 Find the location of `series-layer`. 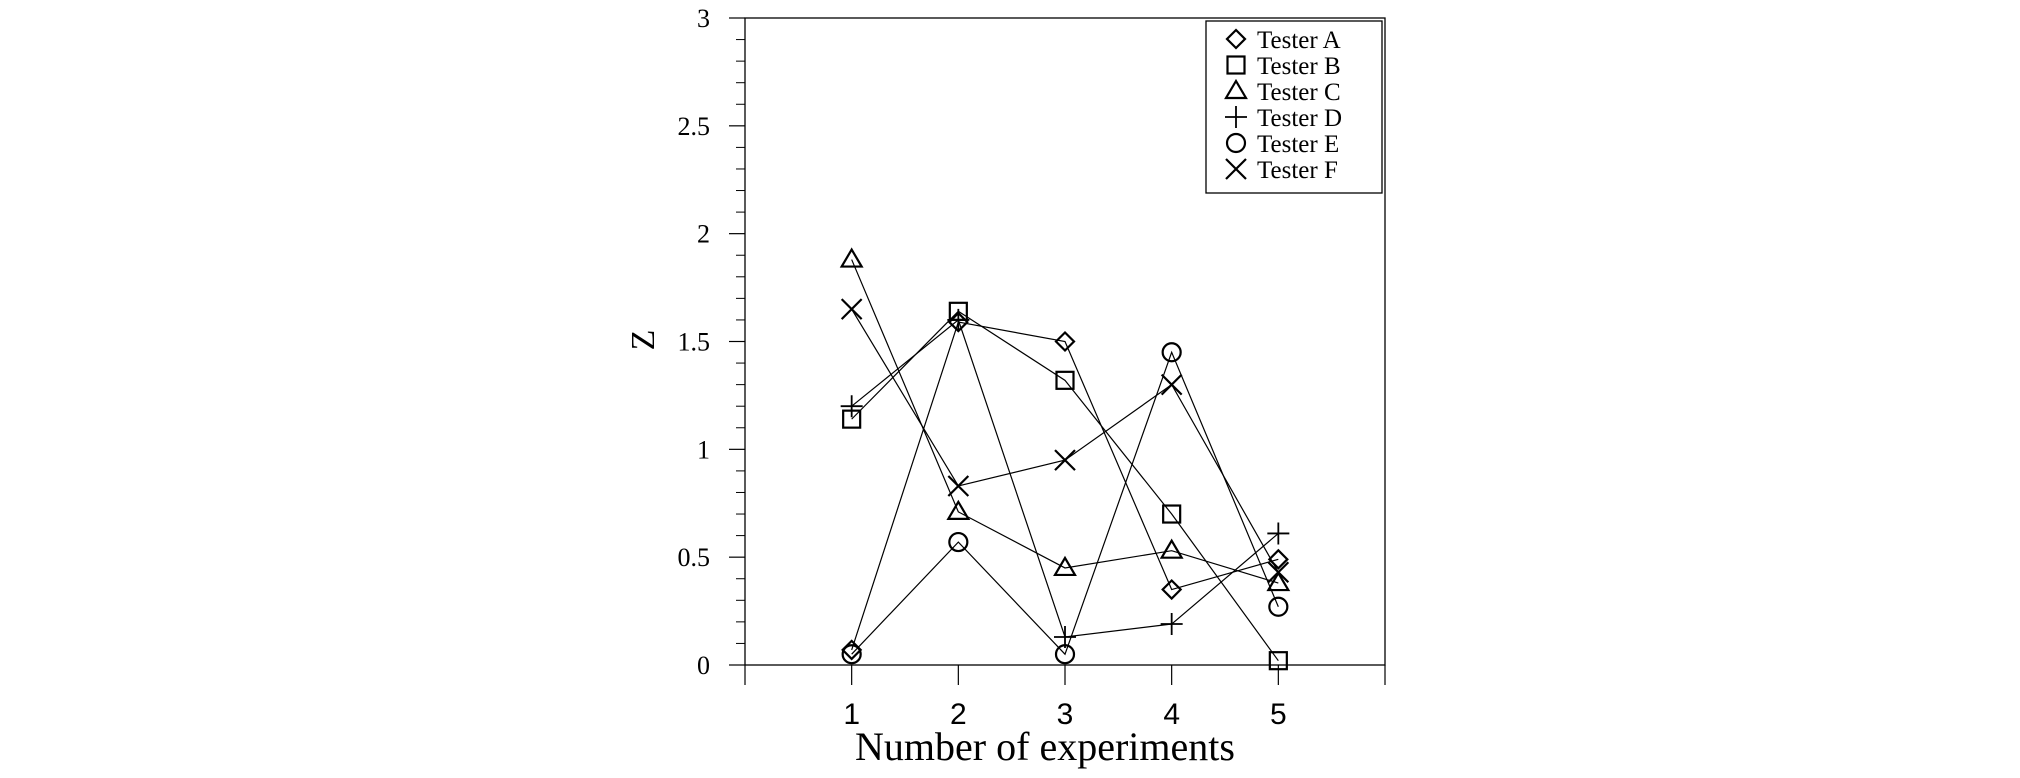

series-layer is located at coordinates (1065, 459).